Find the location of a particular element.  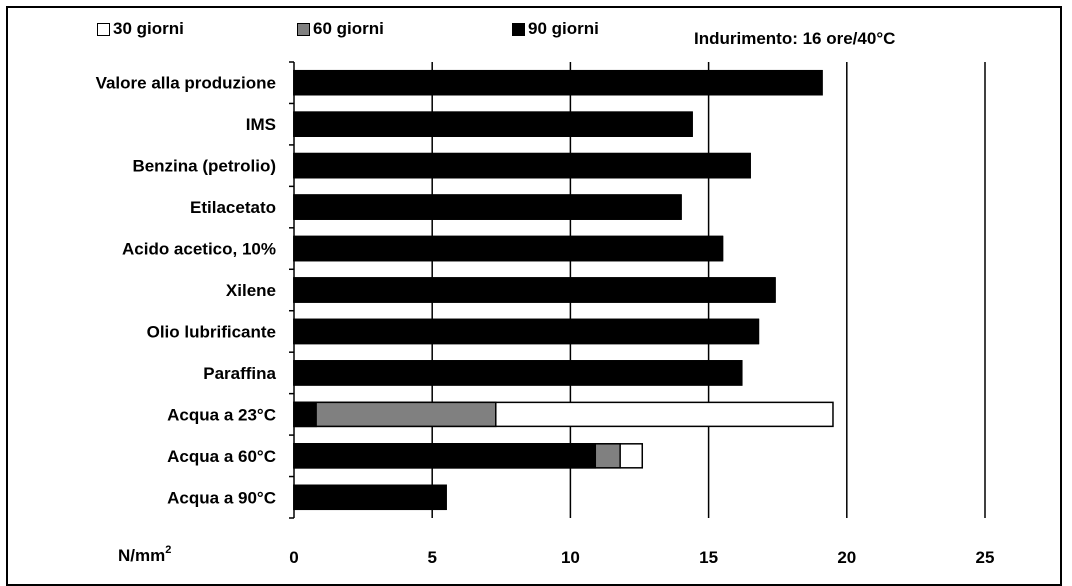

category-label: Valore alla produzione is located at coordinates (186, 83).